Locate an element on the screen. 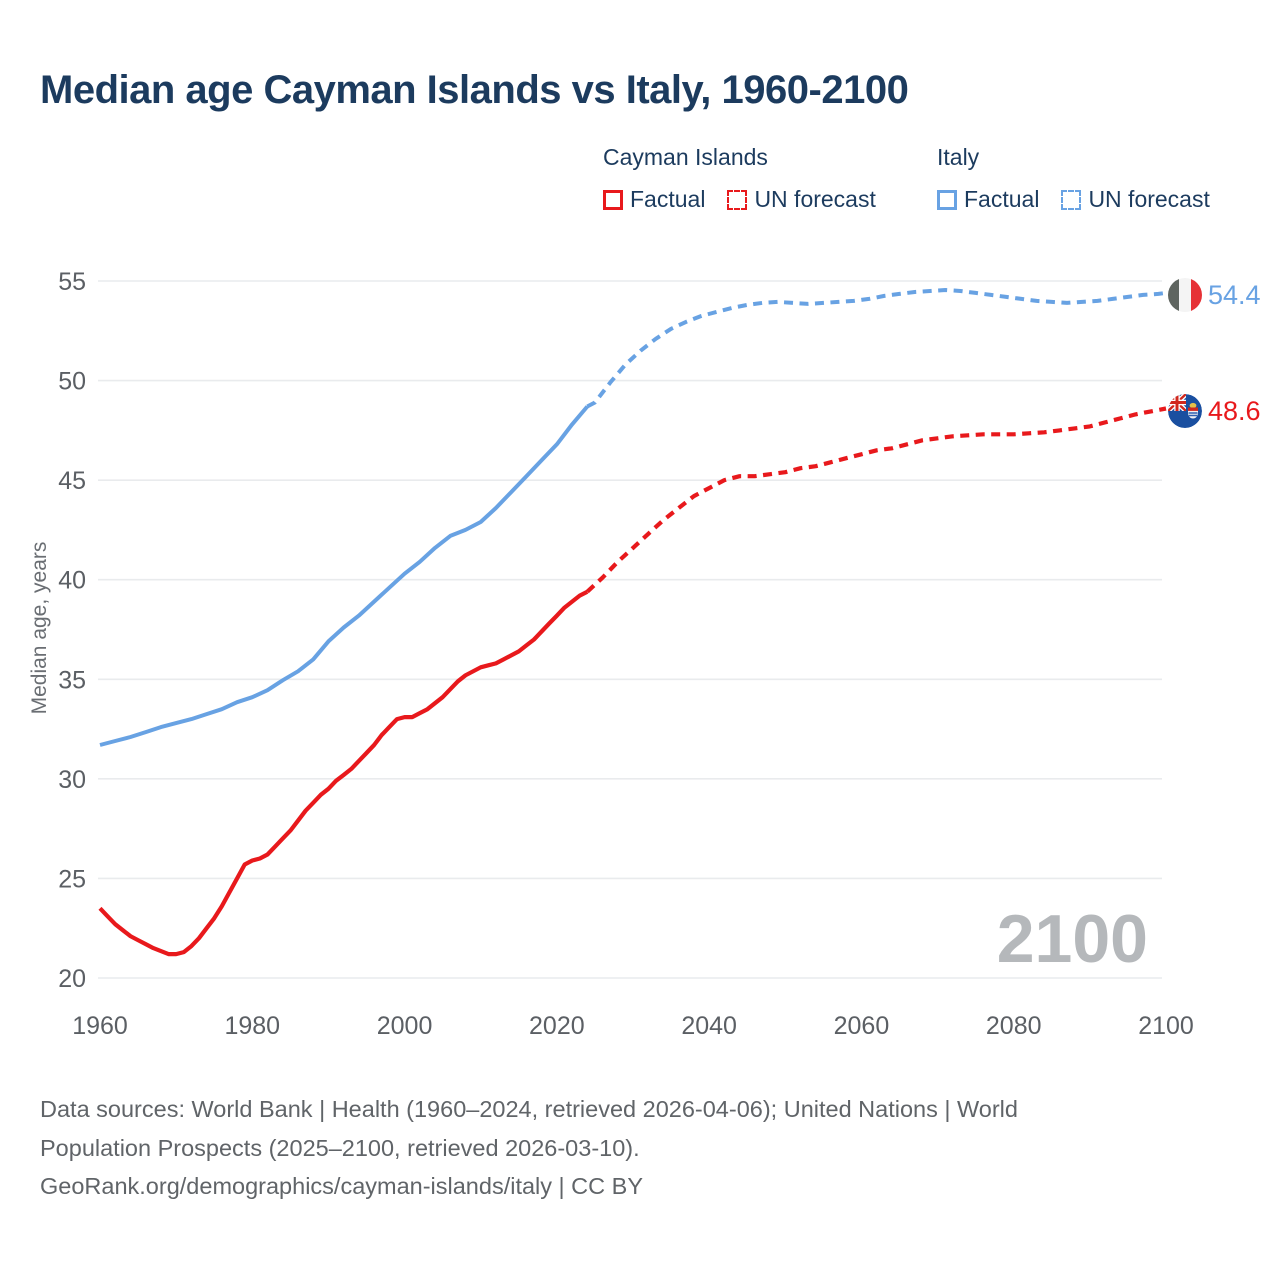 This screenshot has height=1280, width=1280. dashed-red-swatch-icon is located at coordinates (737, 199).